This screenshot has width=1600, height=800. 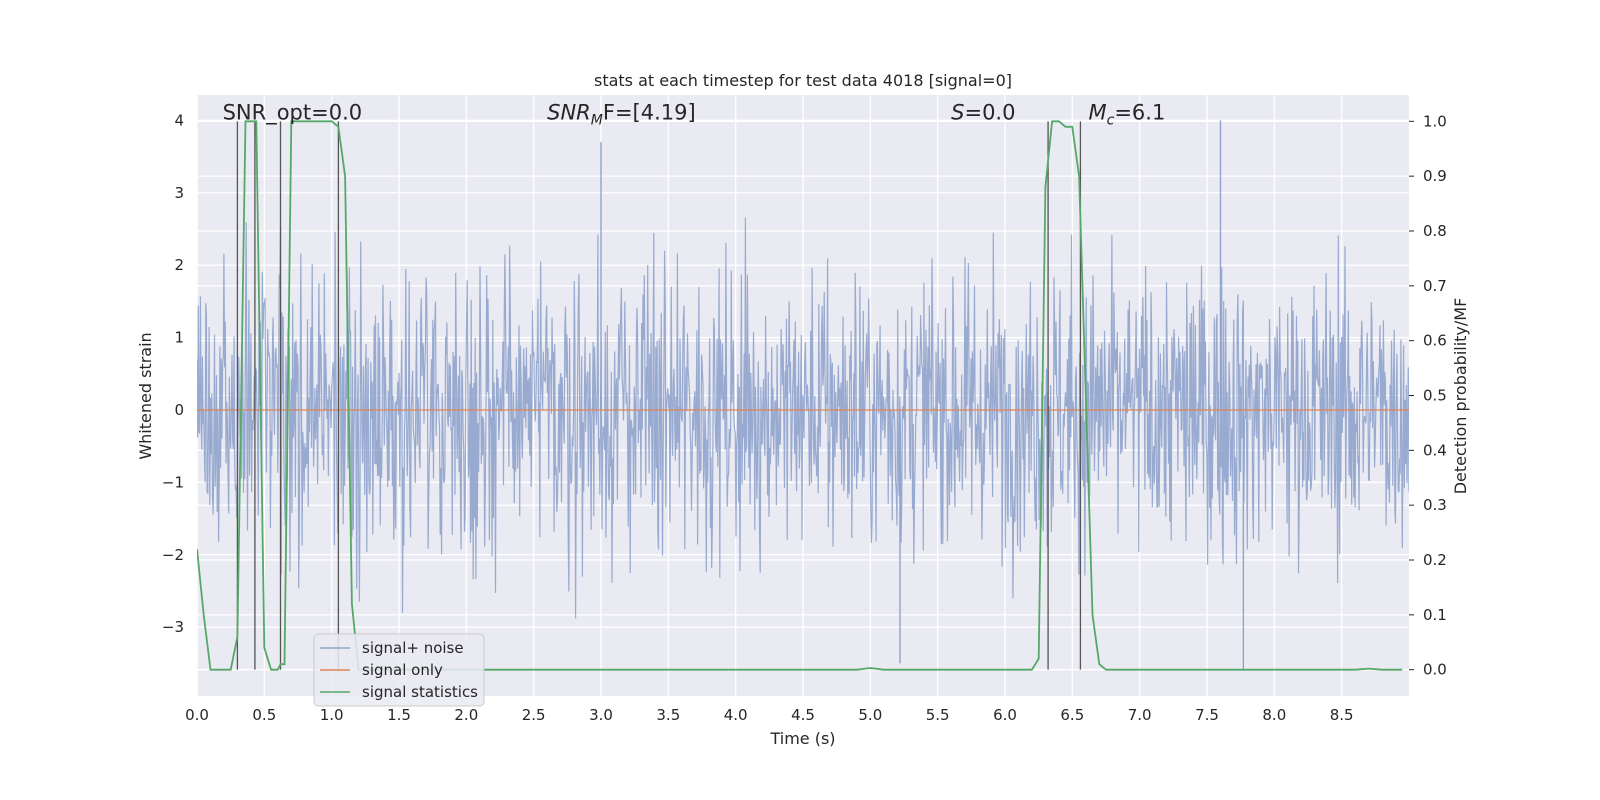 I want to click on x-tick-label: 7.0, so click(x=1140, y=715).